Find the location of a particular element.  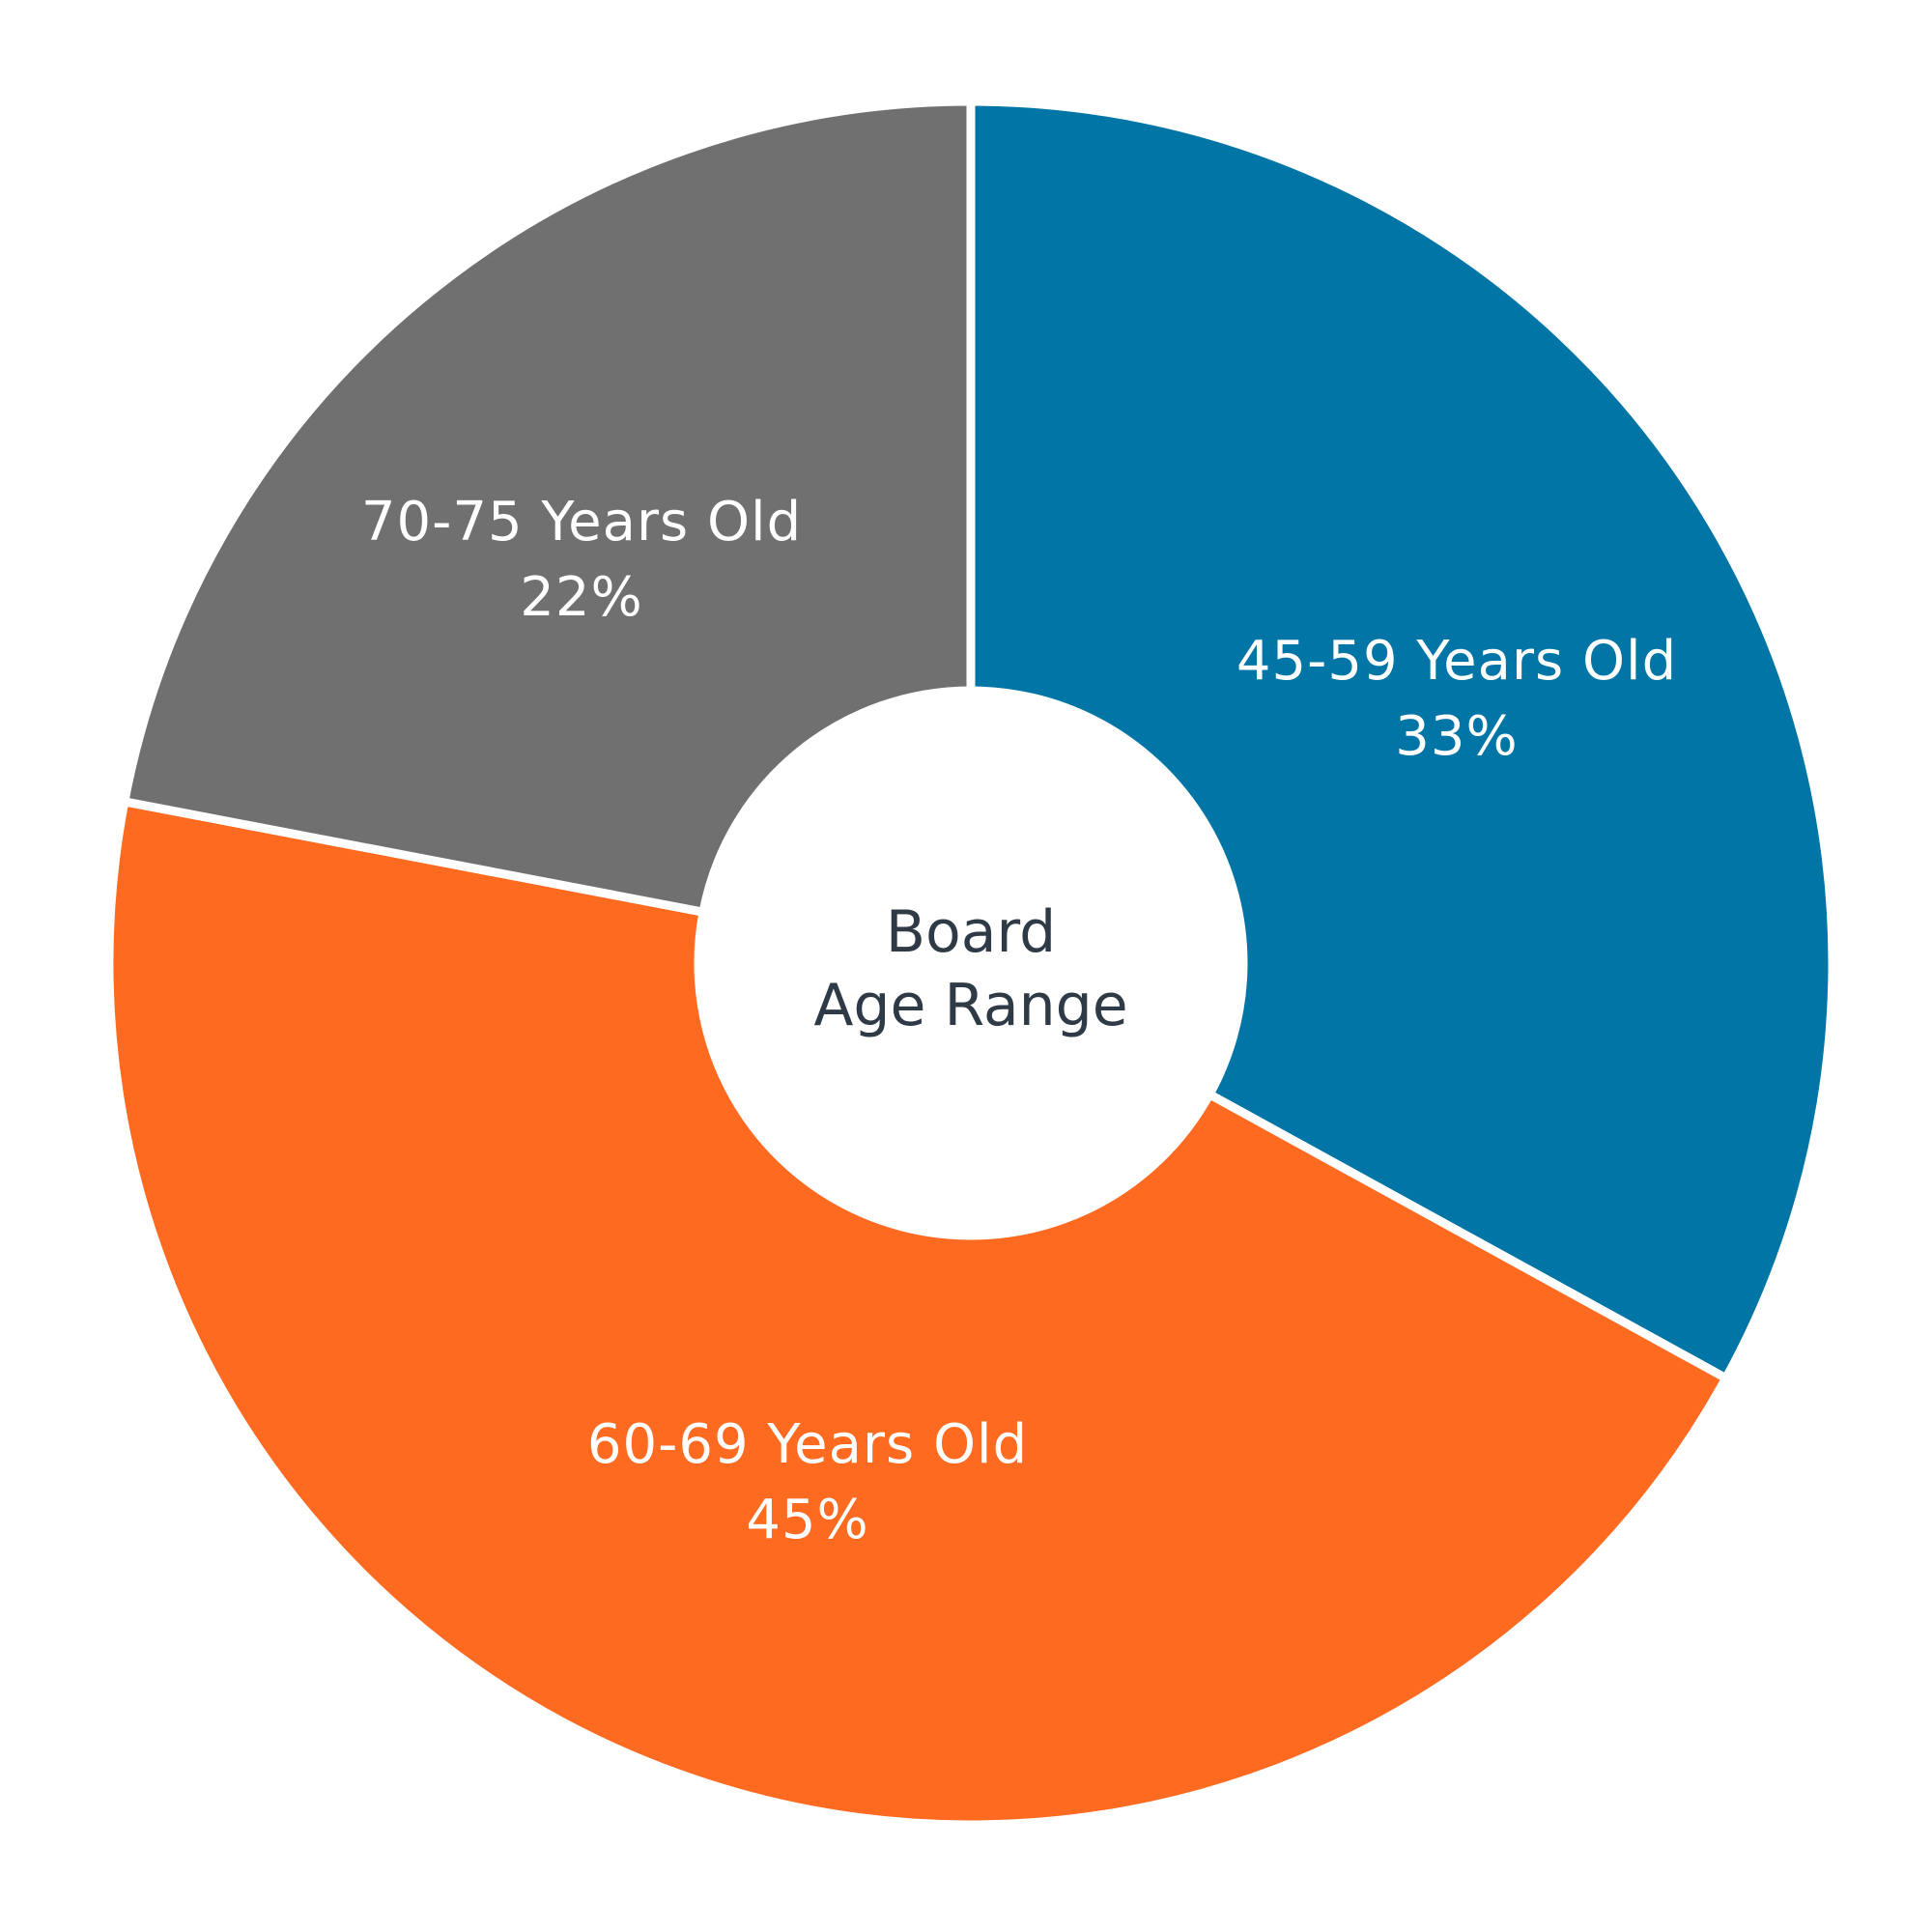

slice-label-45-59: 45-59 Years Old 33% is located at coordinates (1456, 699).